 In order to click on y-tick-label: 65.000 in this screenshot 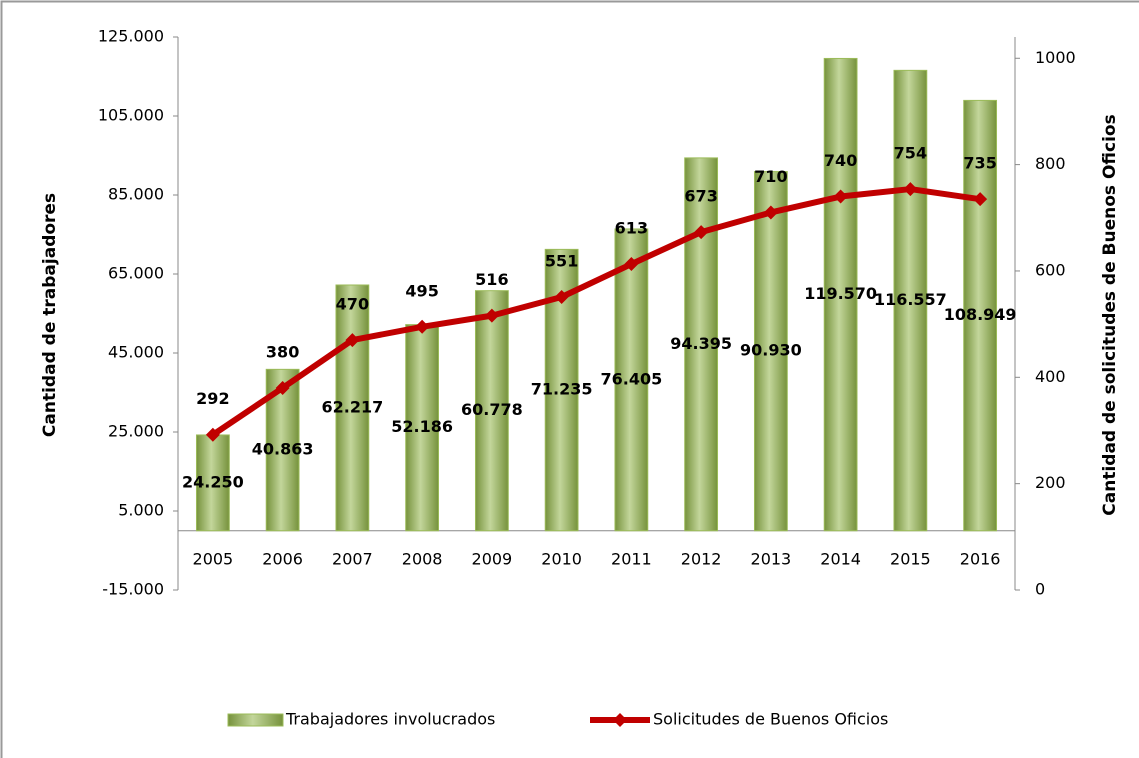, I will do `click(136, 273)`.